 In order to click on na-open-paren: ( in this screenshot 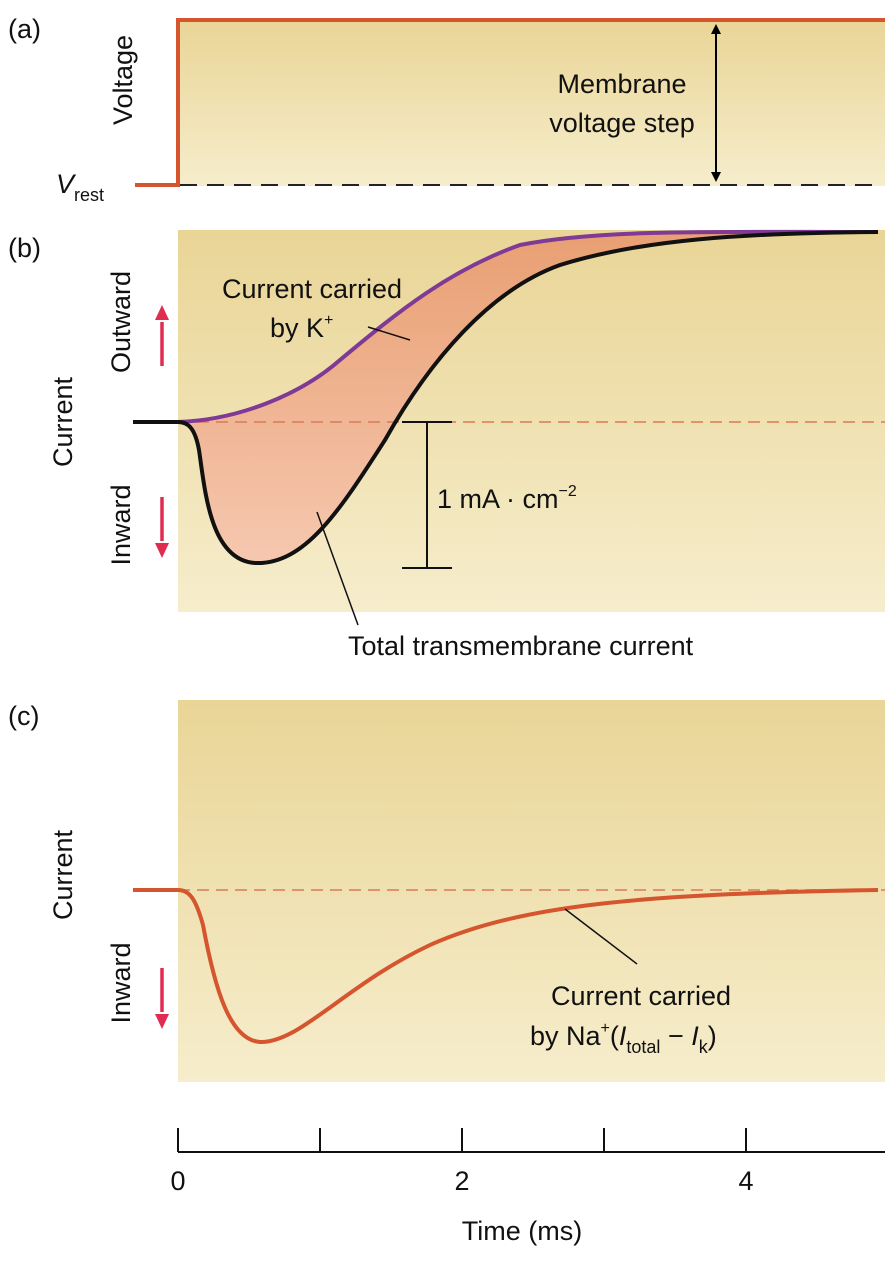, I will do `click(614, 1036)`.